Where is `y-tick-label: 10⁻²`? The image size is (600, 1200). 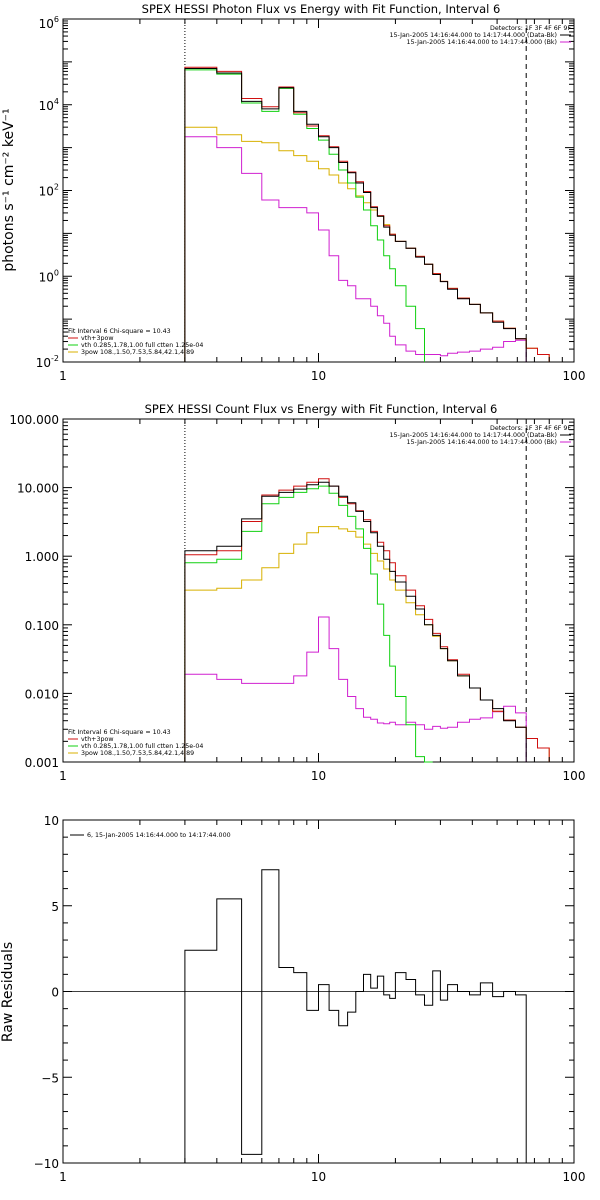 y-tick-label: 10⁻² is located at coordinates (47, 362).